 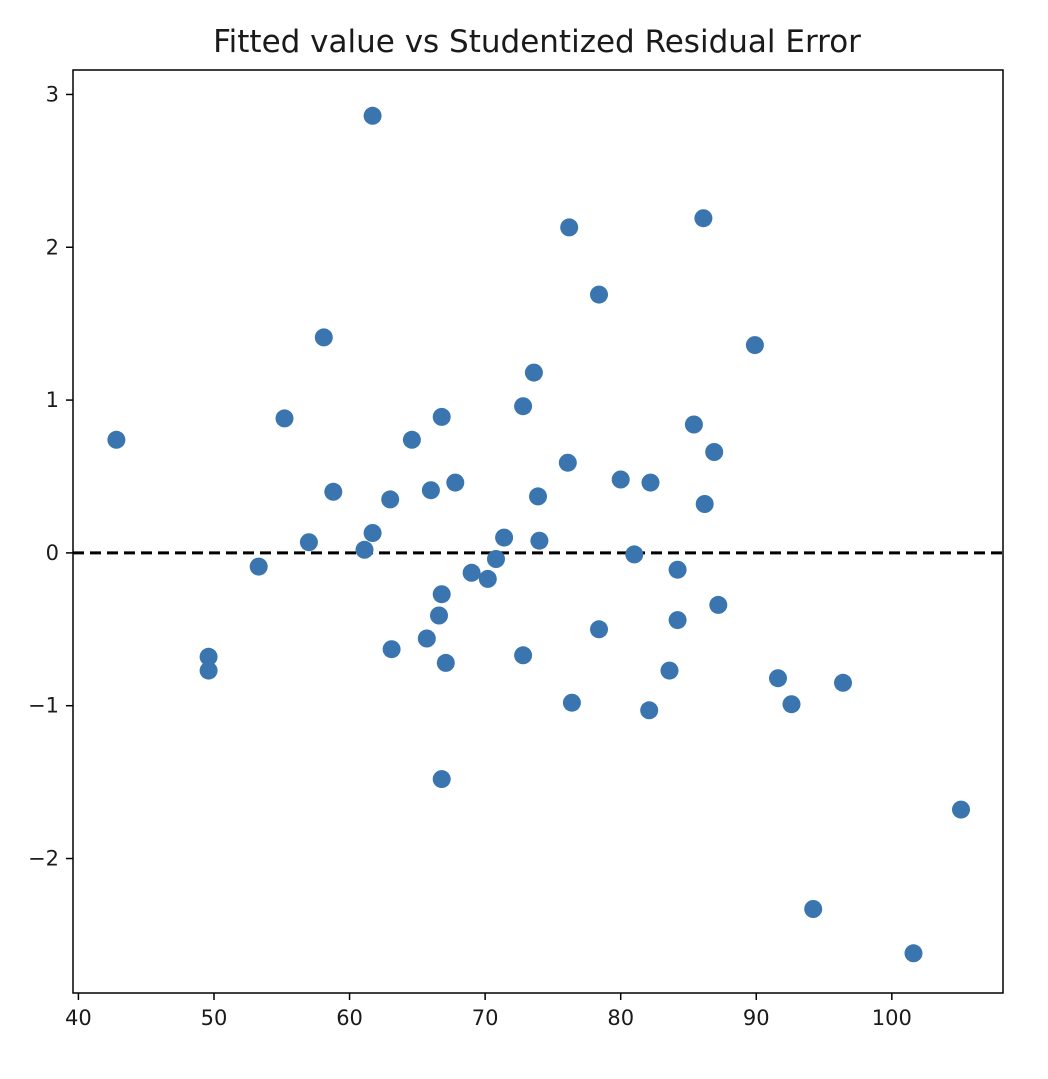 What do you see at coordinates (349, 1018) in the screenshot?
I see `x-tick-label: 60` at bounding box center [349, 1018].